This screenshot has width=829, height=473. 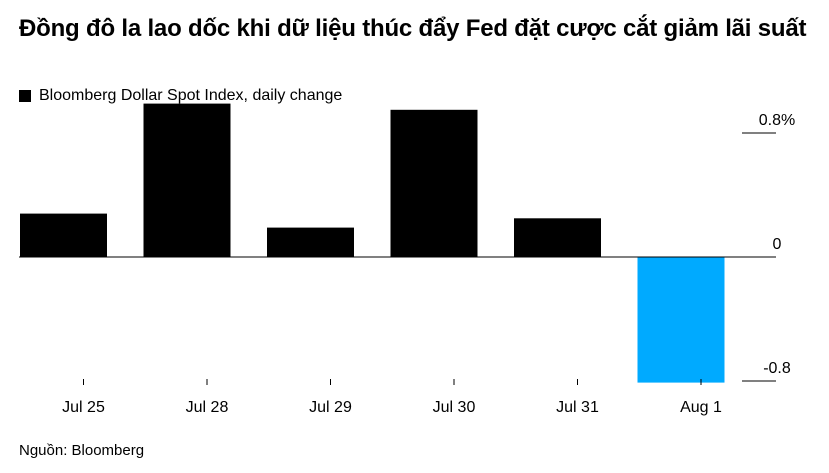 What do you see at coordinates (701, 407) in the screenshot?
I see `x-tick-label: Aug 1` at bounding box center [701, 407].